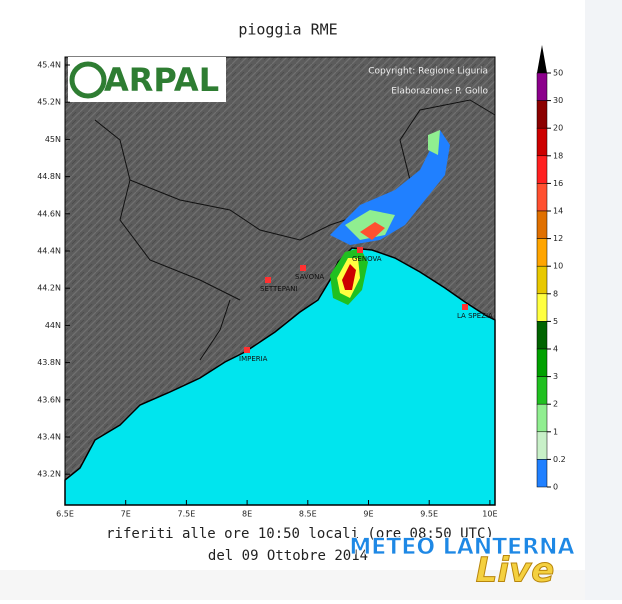 The image size is (622, 604). Describe the element at coordinates (555, 349) in the screenshot. I see `colorbar-label: 4` at that location.